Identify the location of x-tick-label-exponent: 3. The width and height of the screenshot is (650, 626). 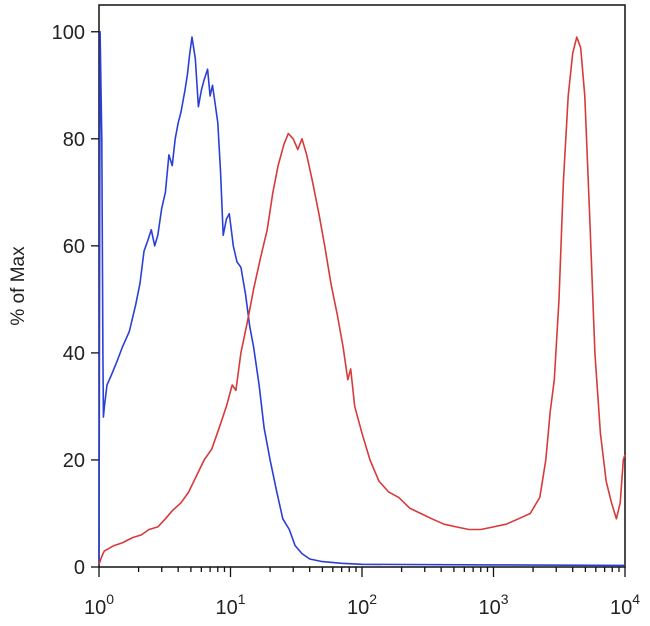
(505, 599).